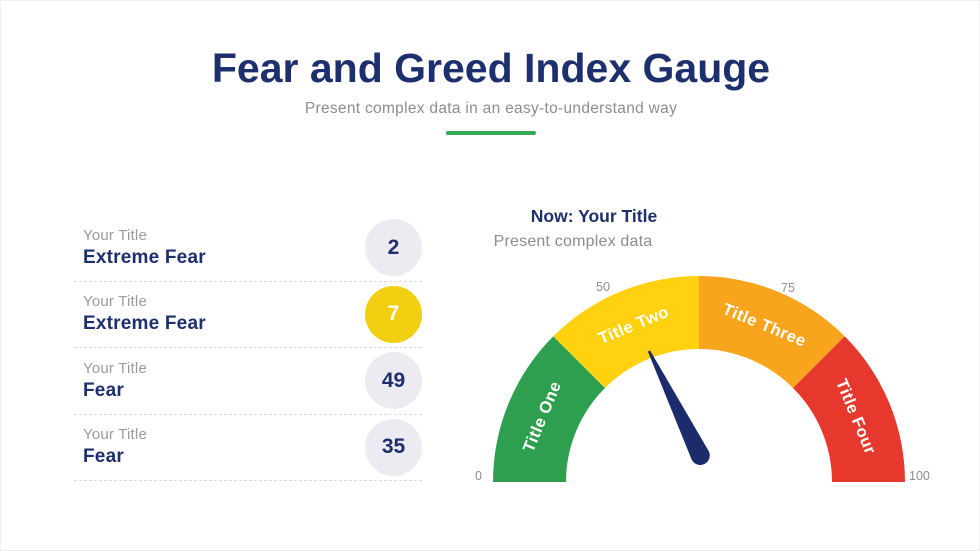  I want to click on metric-value-badge: 2, so click(393, 248).